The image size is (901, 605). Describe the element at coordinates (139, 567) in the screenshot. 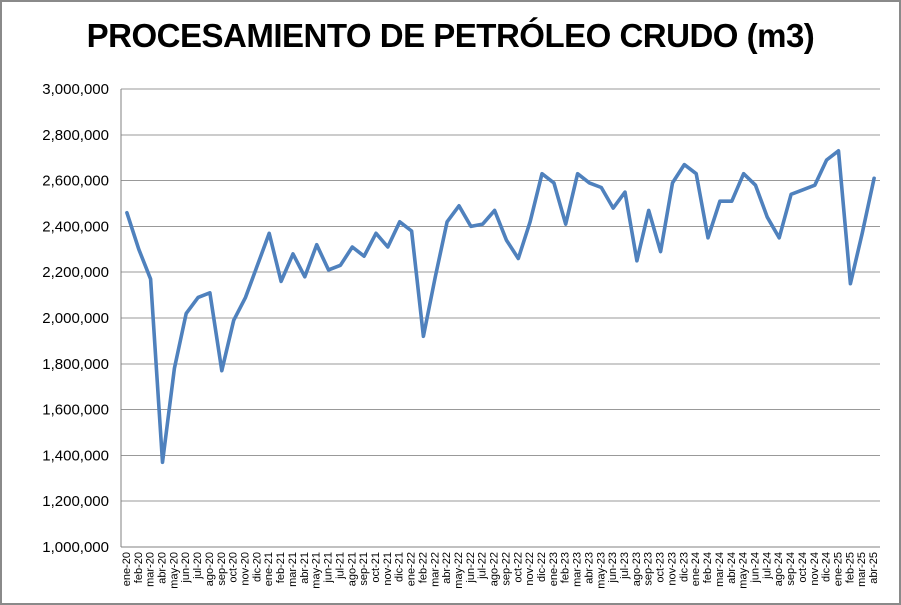

I see `x-tick-label: feb-20` at that location.